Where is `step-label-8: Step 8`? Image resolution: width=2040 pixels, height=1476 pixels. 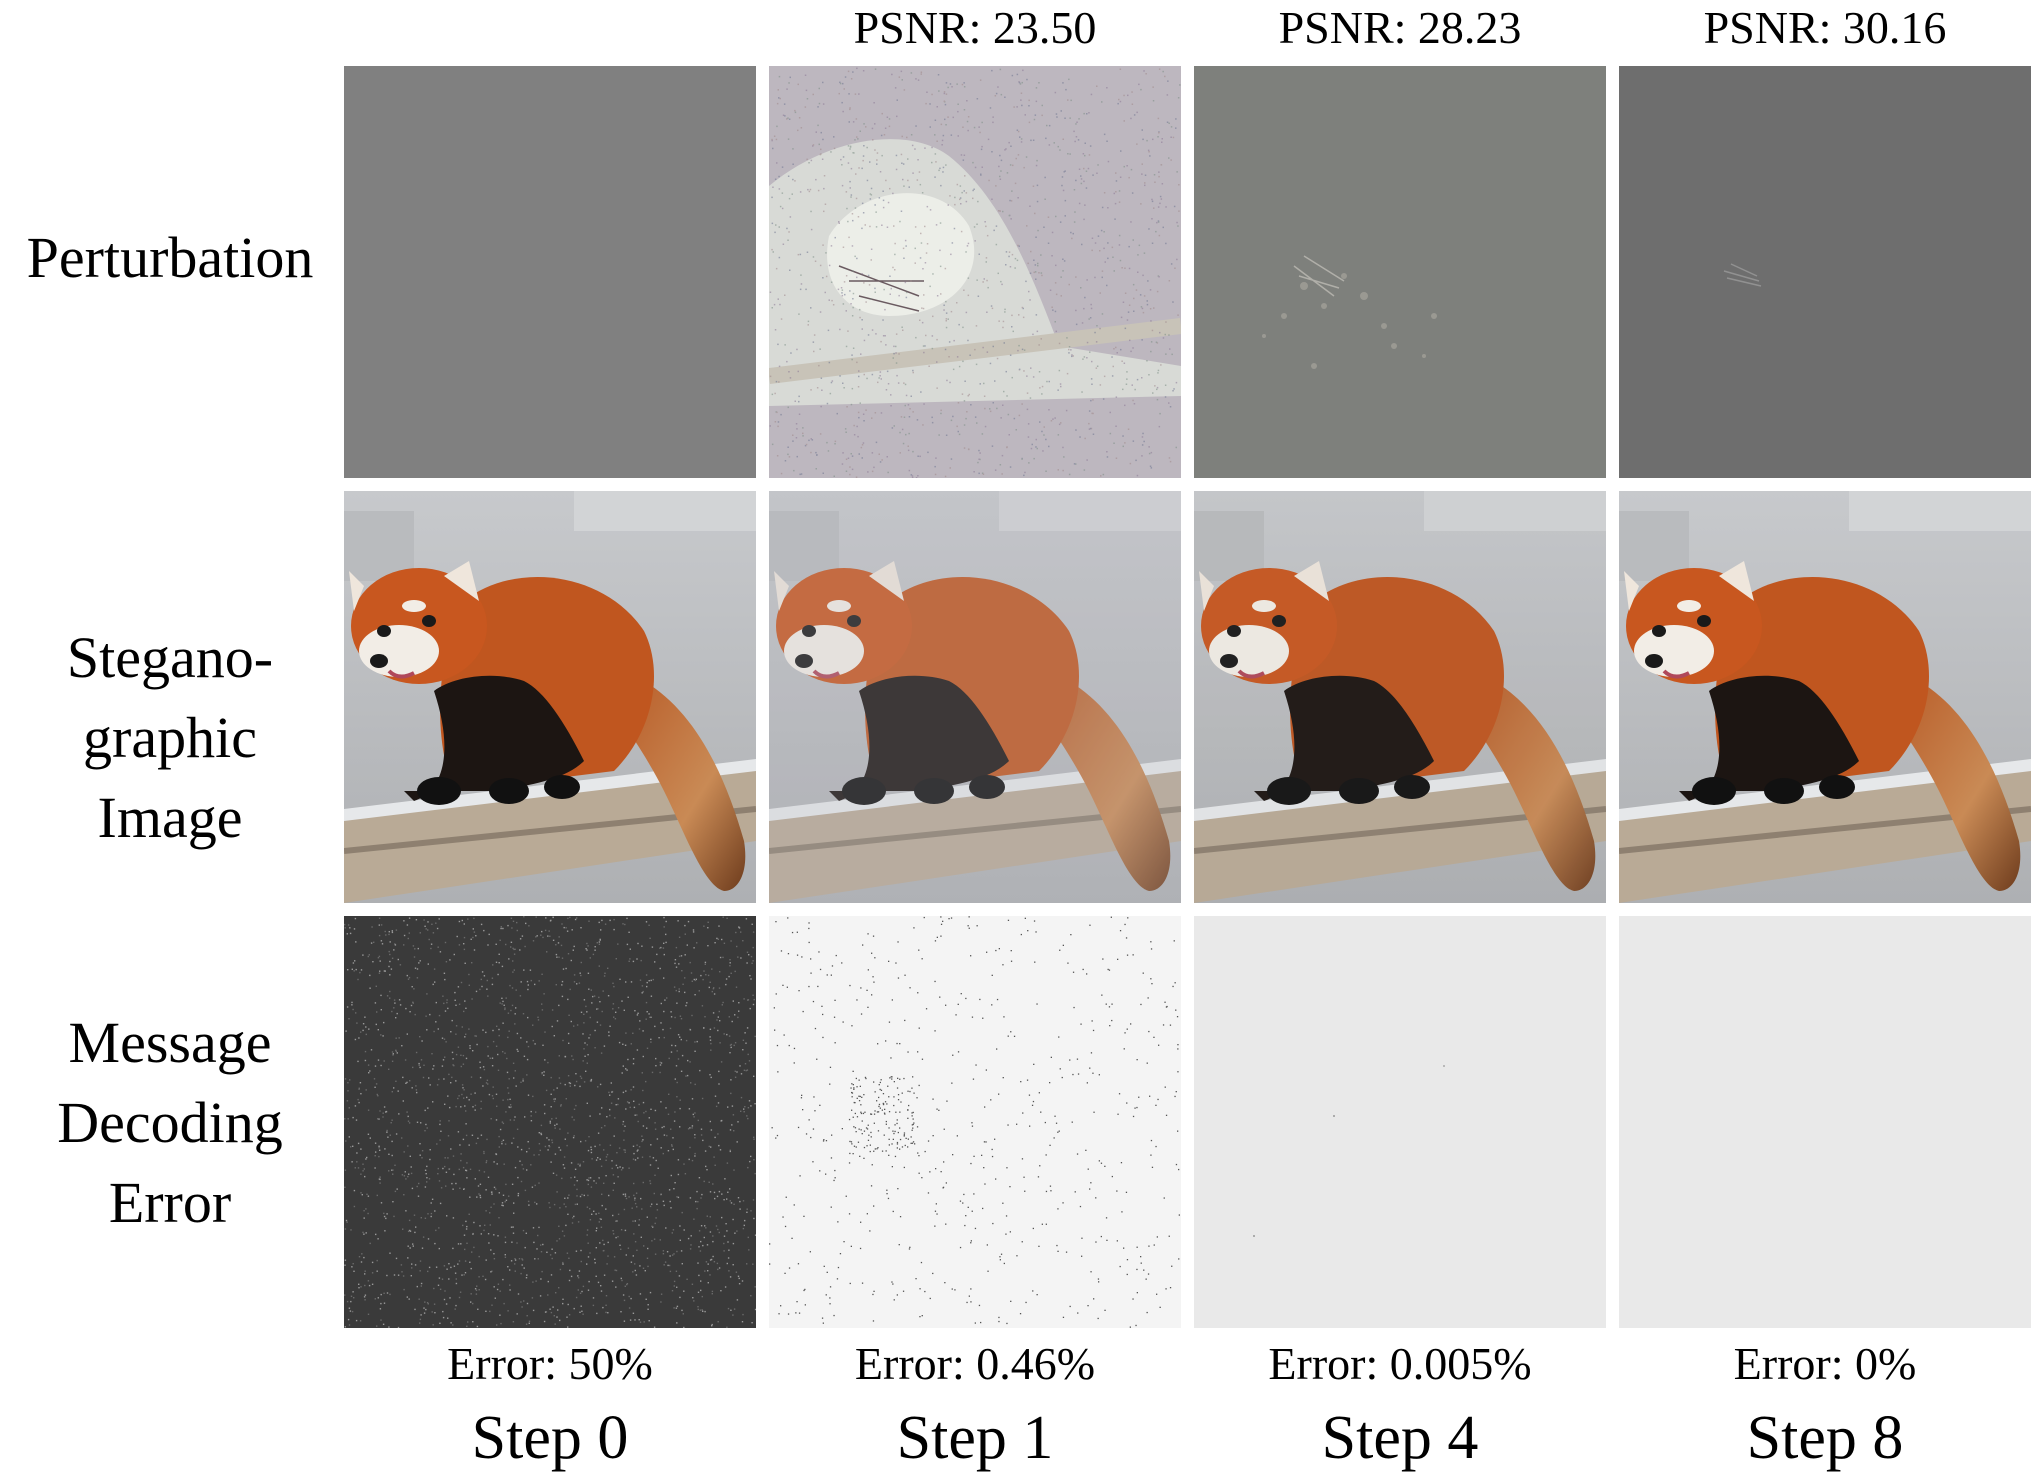
step-label-8: Step 8 is located at coordinates (1825, 1438).